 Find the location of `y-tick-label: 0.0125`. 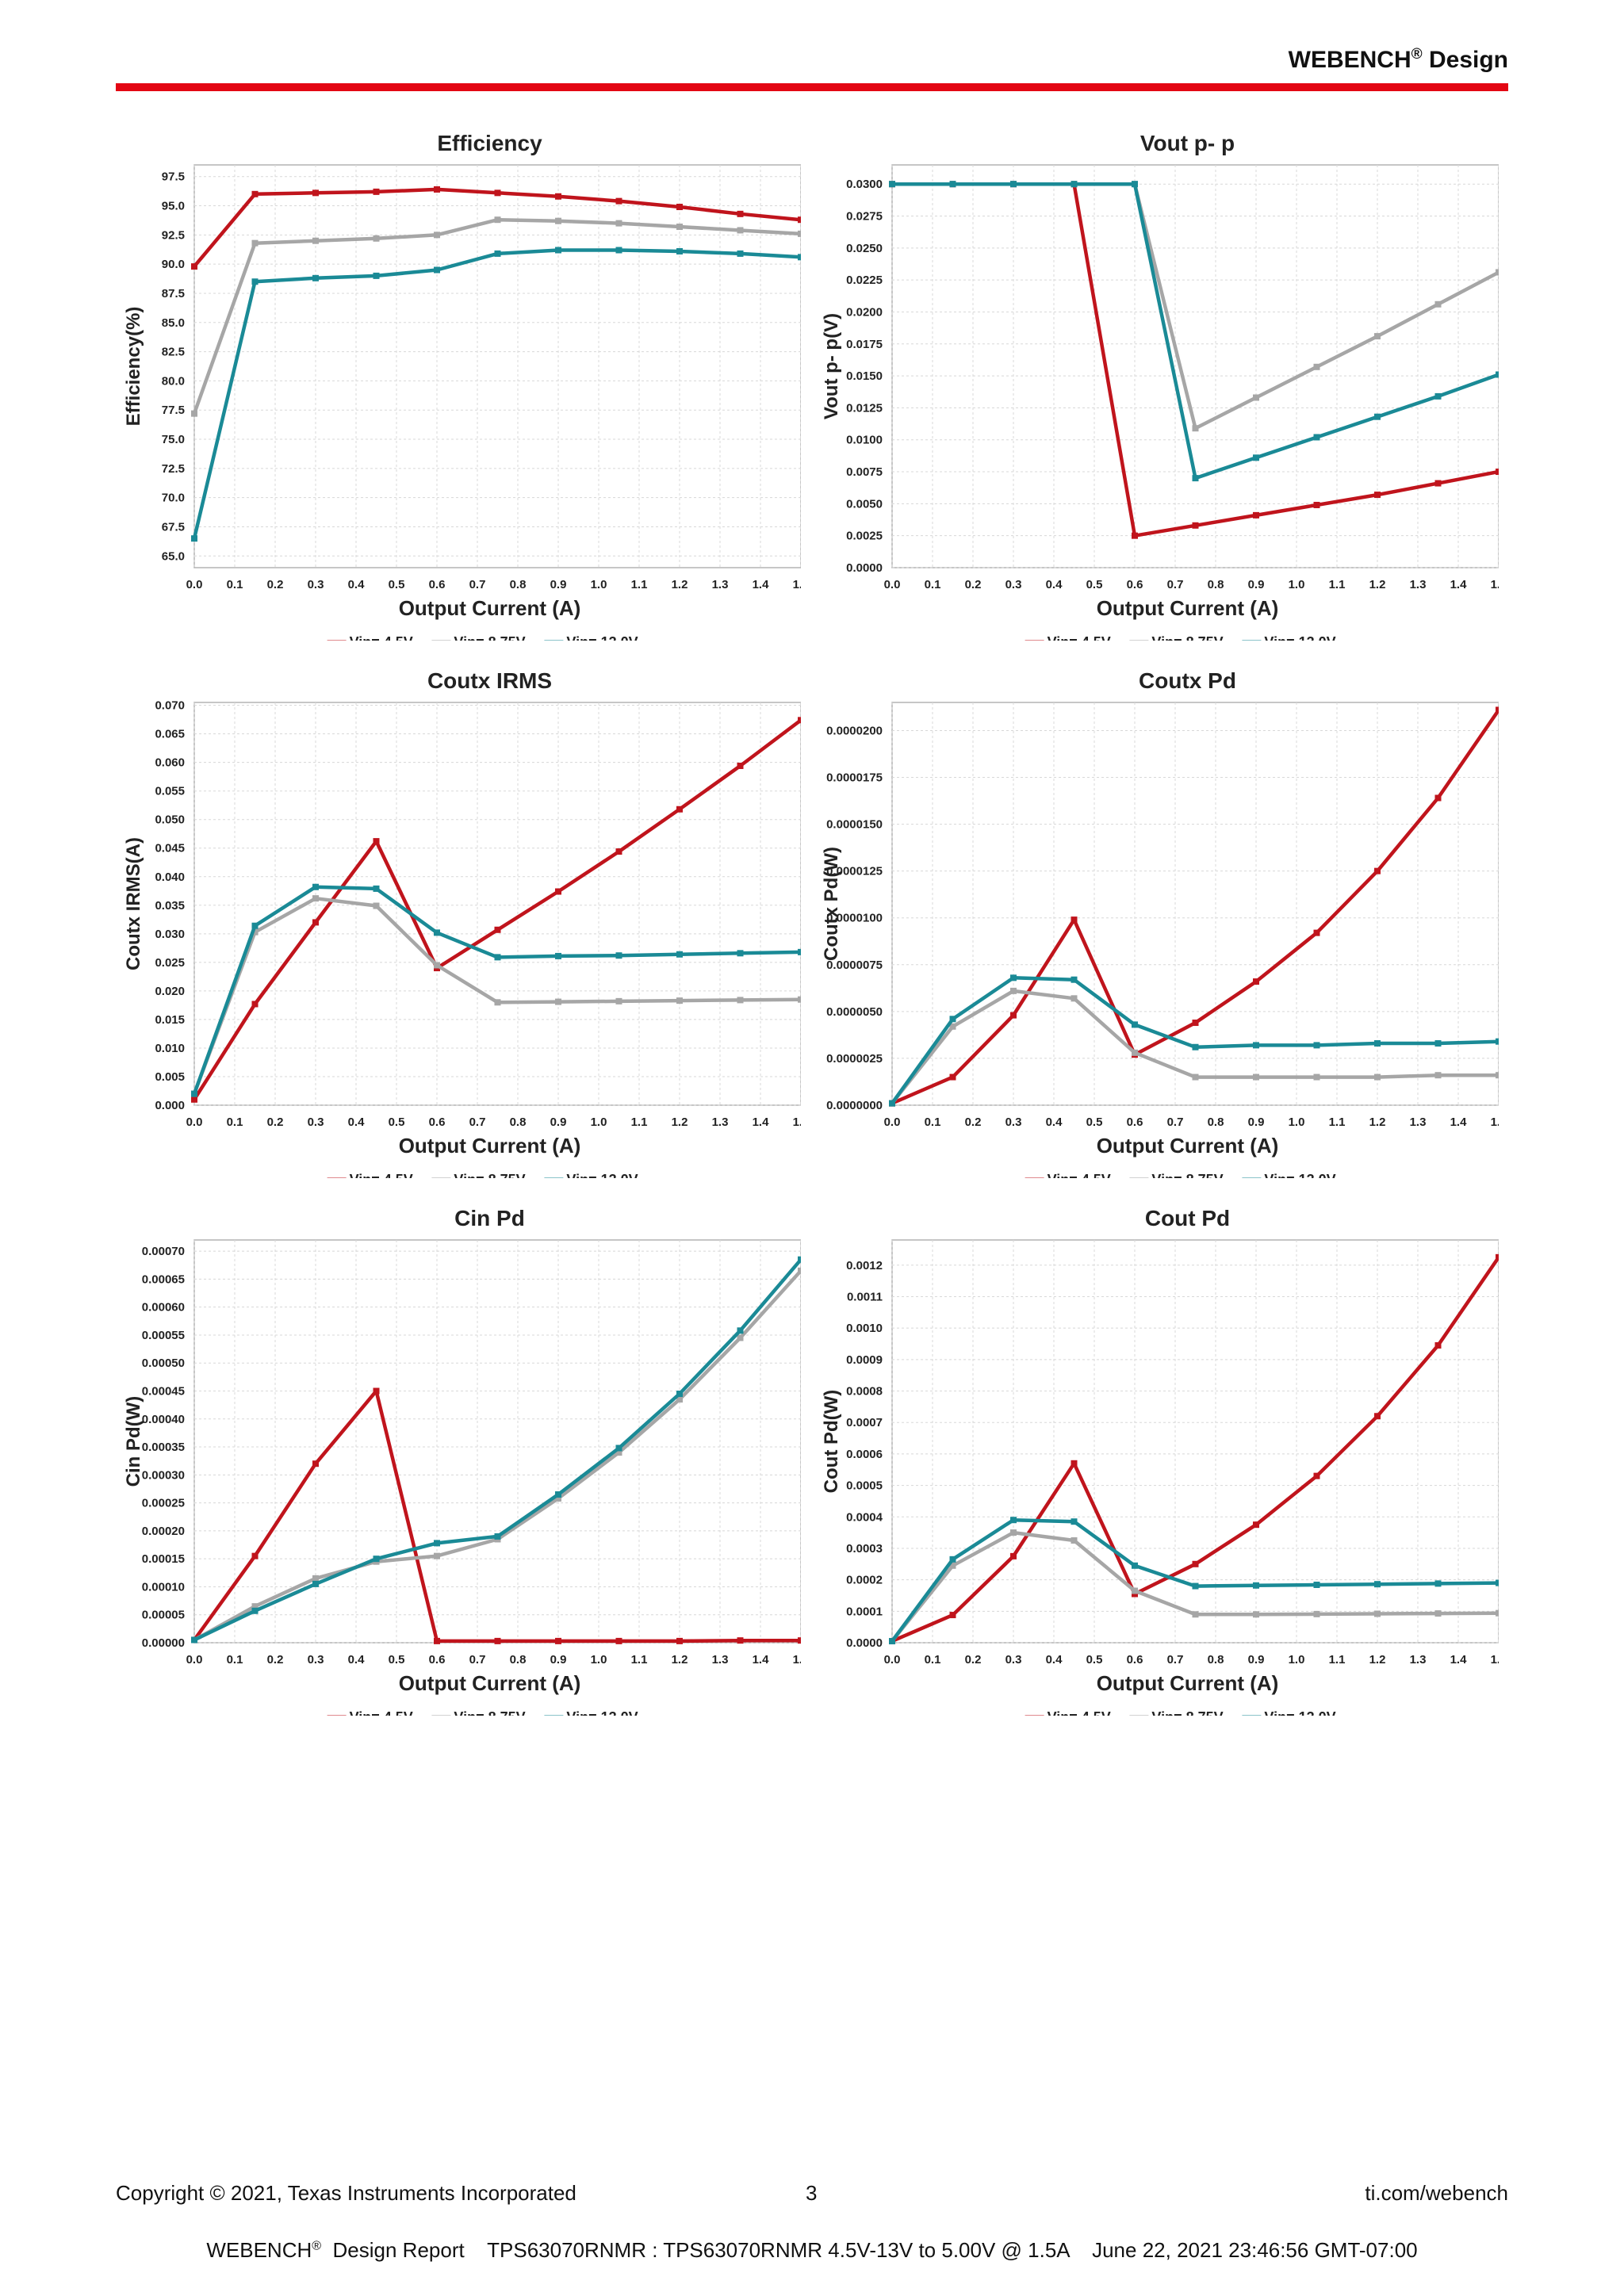

y-tick-label: 0.0125 is located at coordinates (864, 408).